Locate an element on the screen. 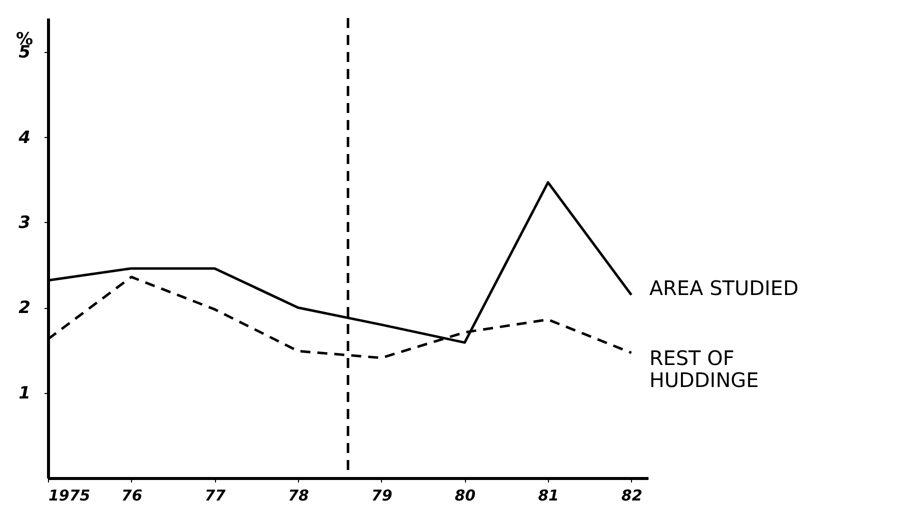 The width and height of the screenshot is (915, 512). series-label: AREA STUDIED is located at coordinates (723, 288).